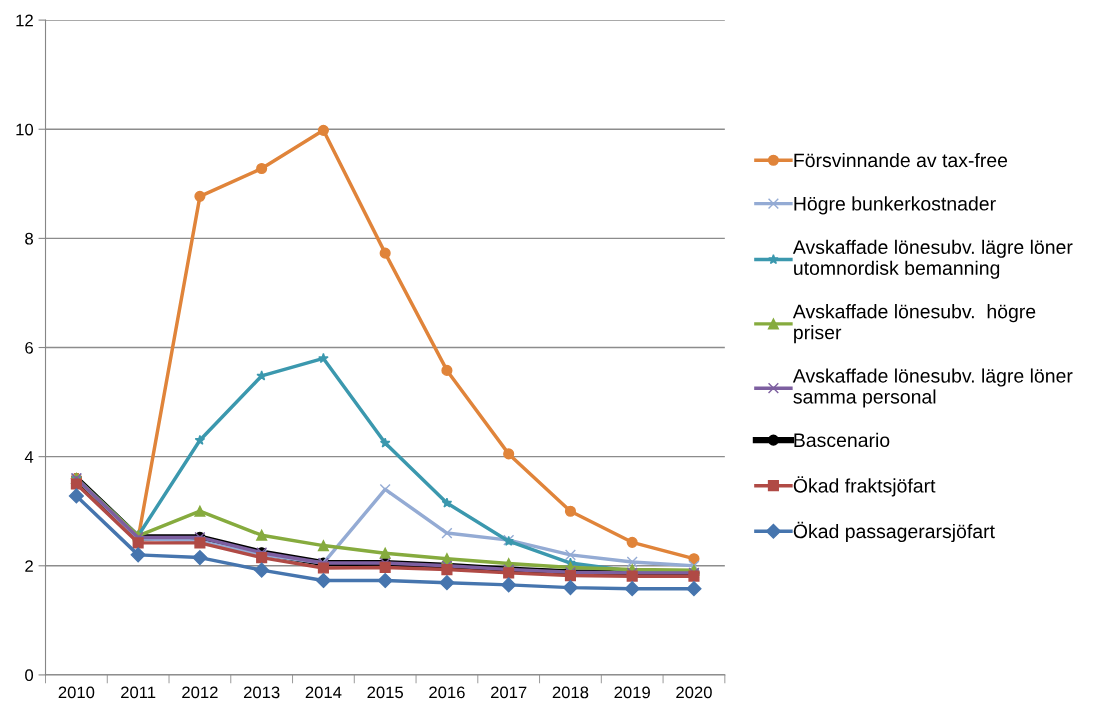 The image size is (1110, 718). Describe the element at coordinates (914, 324) in the screenshot. I see `legend-label: Avskaffade lönesubv. högre priser` at that location.